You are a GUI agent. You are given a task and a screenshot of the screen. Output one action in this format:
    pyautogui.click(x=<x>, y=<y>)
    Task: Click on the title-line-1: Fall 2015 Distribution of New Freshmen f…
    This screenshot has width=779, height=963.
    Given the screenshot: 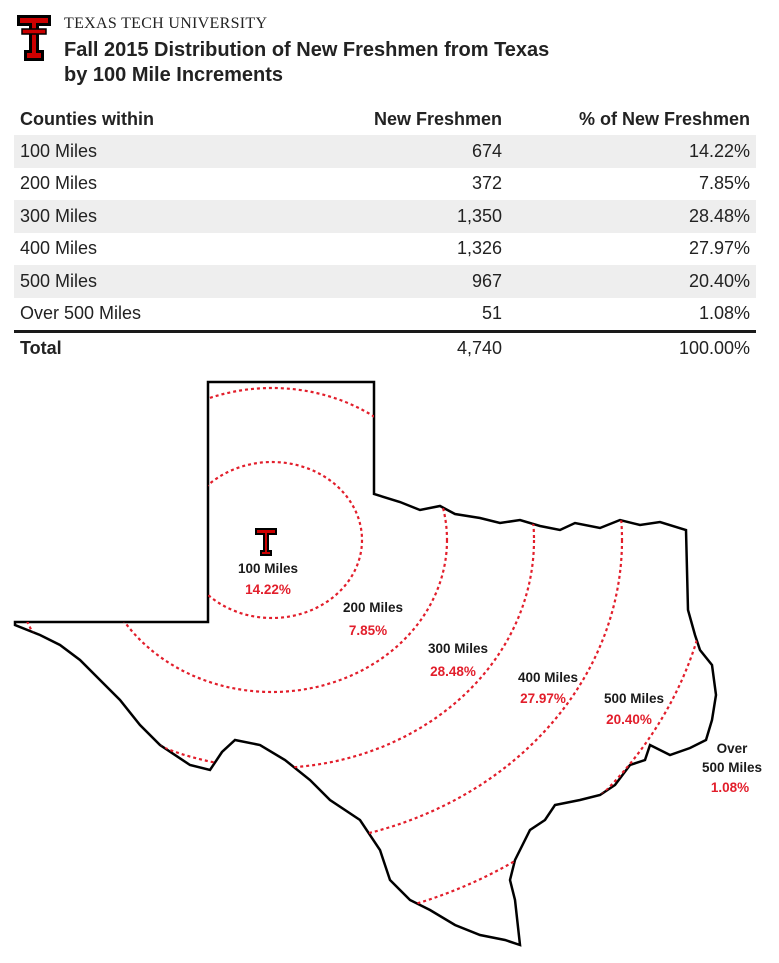 What is the action you would take?
    pyautogui.click(x=307, y=50)
    